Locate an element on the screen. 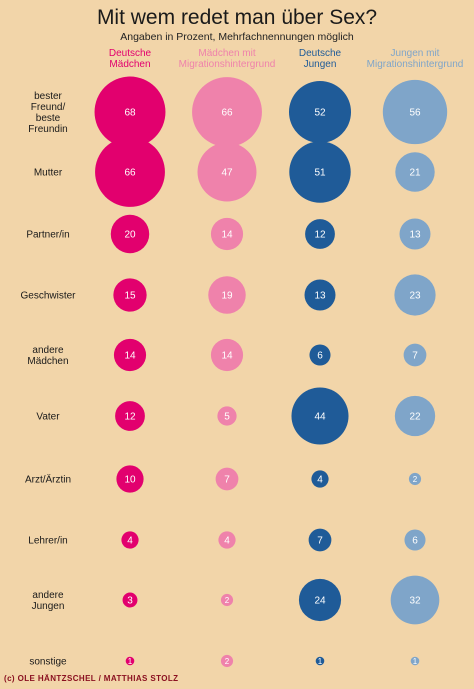  bubble-deutsche-m-dchen-partner-in is located at coordinates (130, 234).